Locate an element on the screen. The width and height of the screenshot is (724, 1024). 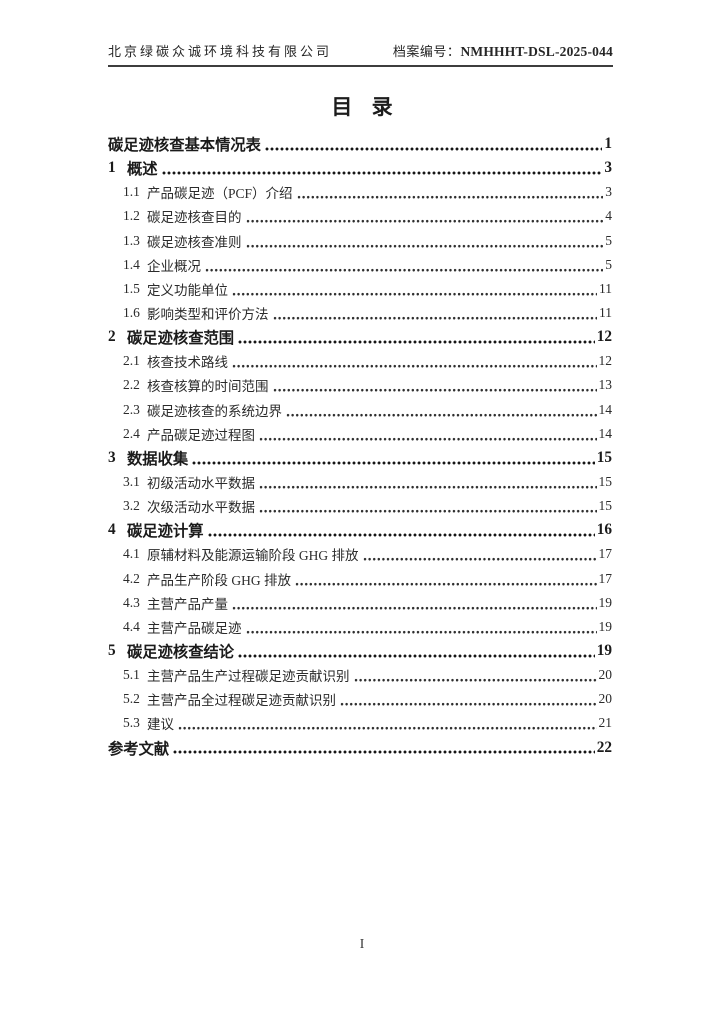
toc-entry-number: 4.3 is located at coordinates (131, 602).